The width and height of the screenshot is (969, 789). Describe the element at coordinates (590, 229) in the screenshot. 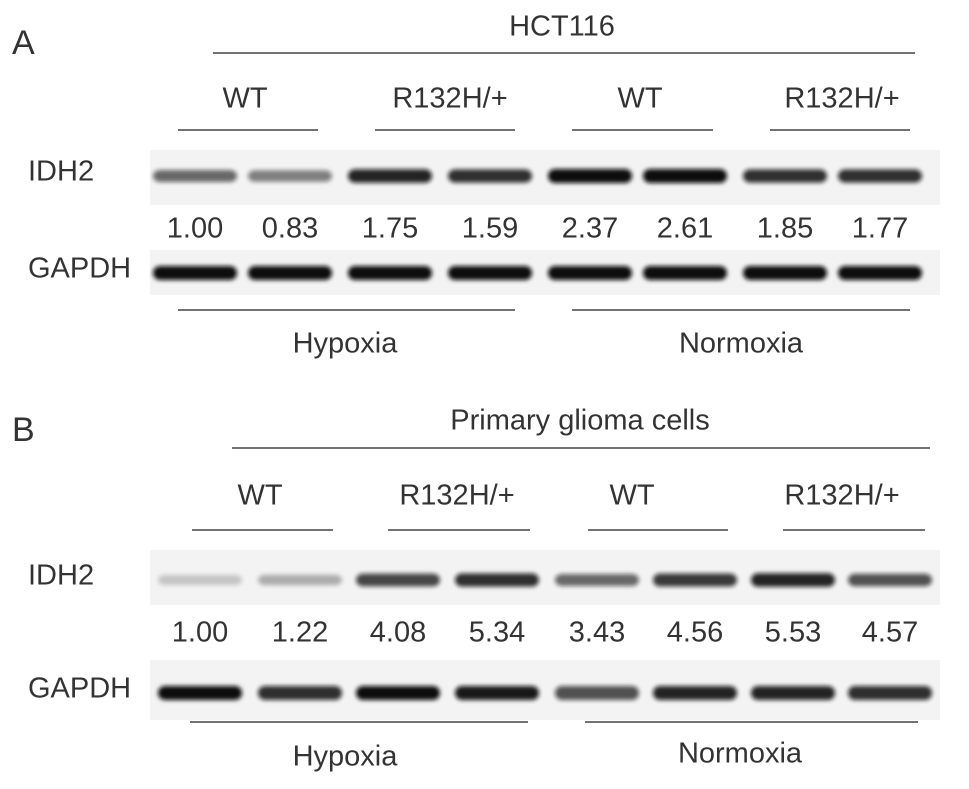

I see `quantification-value: 2.37` at that location.